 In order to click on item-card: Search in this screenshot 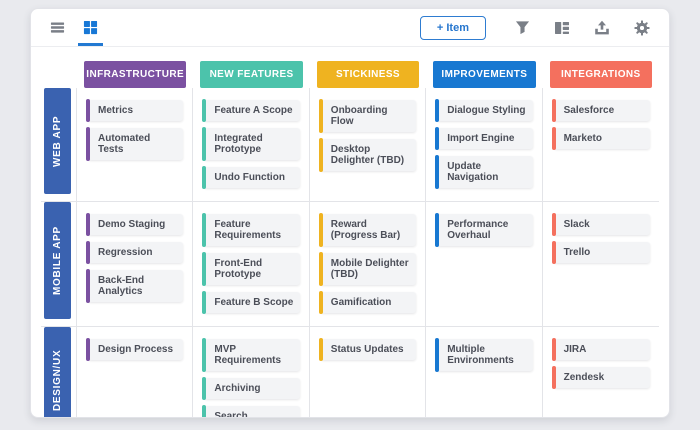, I will do `click(251, 411)`.